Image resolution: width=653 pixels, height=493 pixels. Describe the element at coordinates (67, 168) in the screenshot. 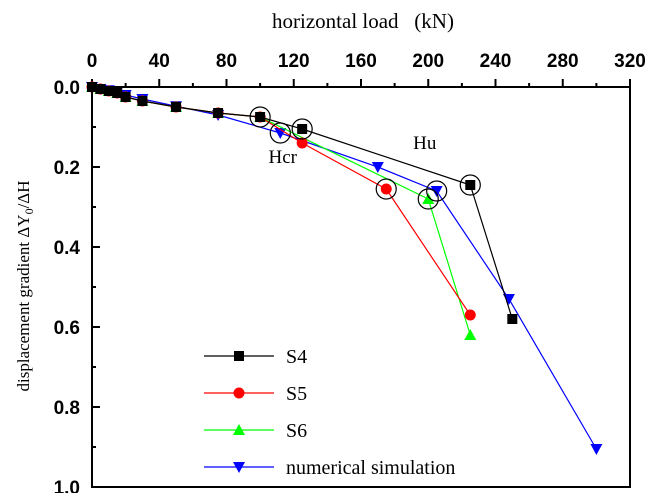

I see `y-tick-label: 0.2` at that location.